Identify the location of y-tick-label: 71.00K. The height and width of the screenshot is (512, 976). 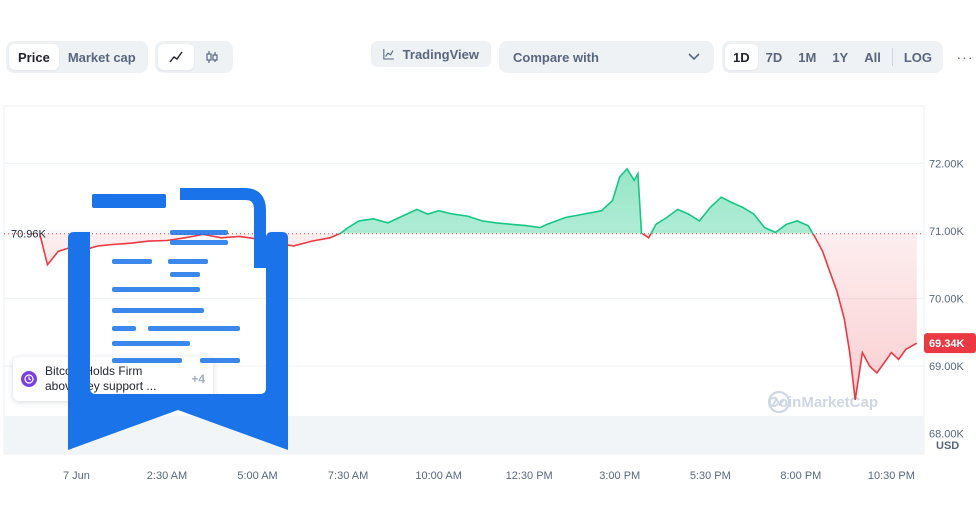
(947, 232).